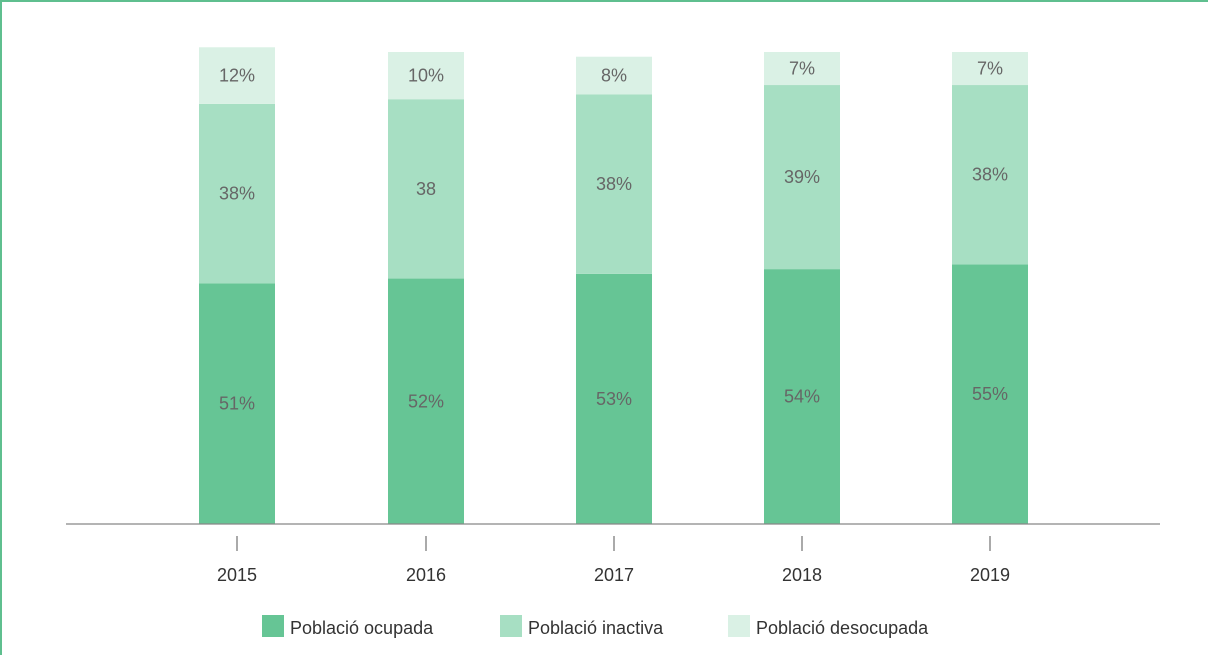 The image size is (1208, 655). I want to click on data-label: 39%, so click(802, 177).